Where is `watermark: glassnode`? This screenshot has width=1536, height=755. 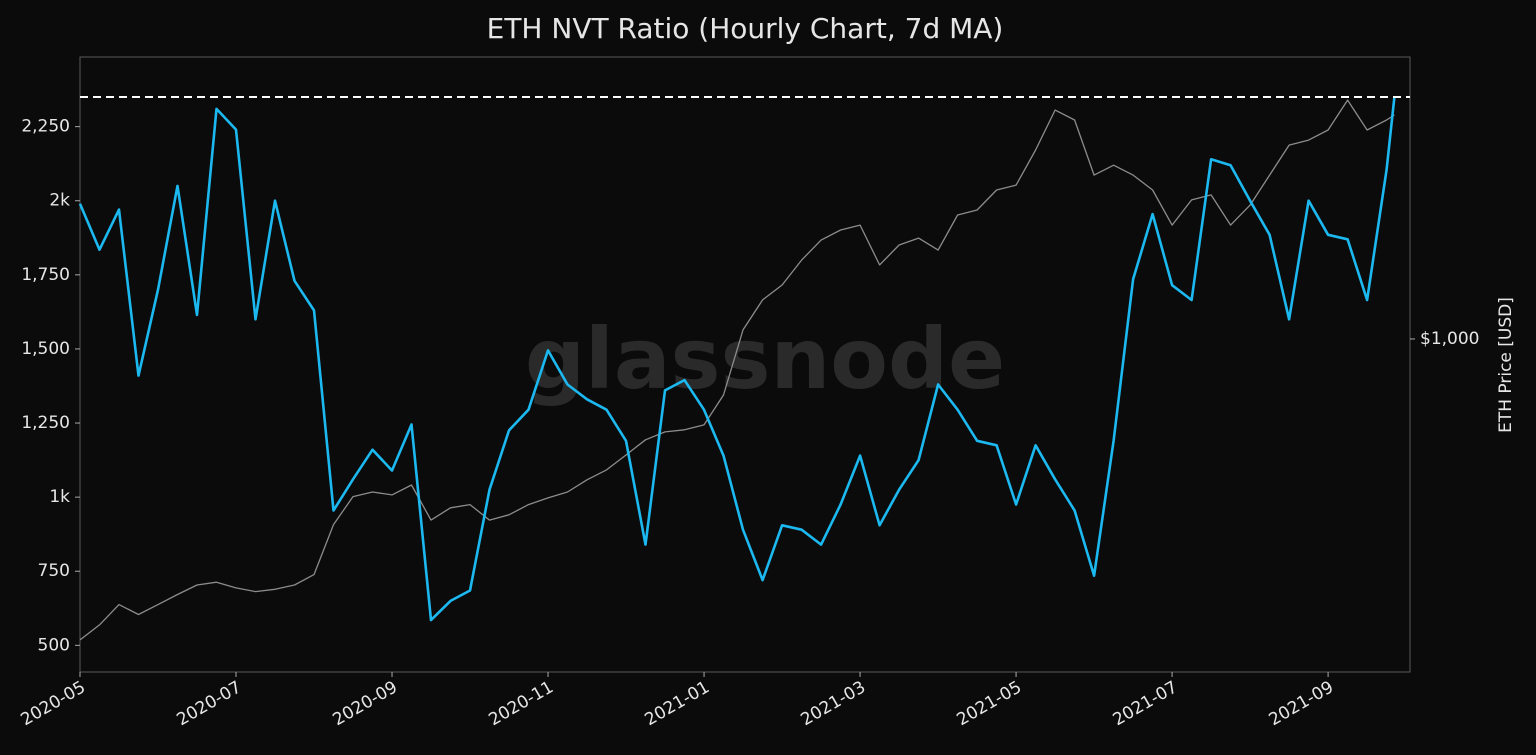
watermark: glassnode is located at coordinates (765, 359).